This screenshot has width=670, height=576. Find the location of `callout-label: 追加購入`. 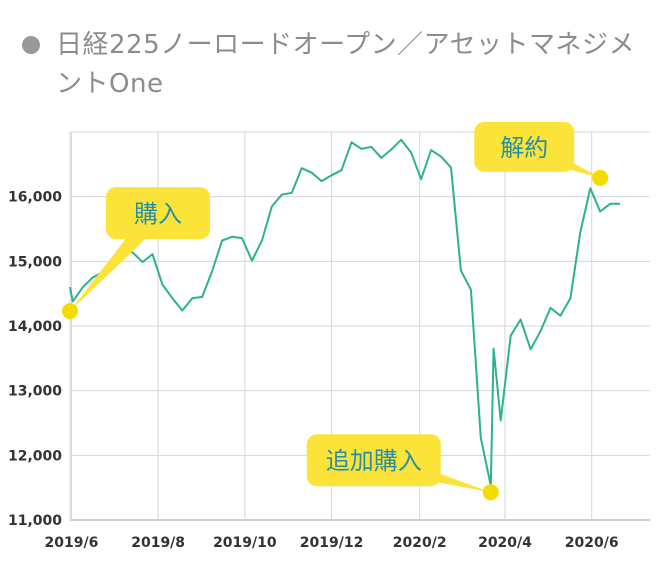

callout-label: 追加購入 is located at coordinates (374, 461).